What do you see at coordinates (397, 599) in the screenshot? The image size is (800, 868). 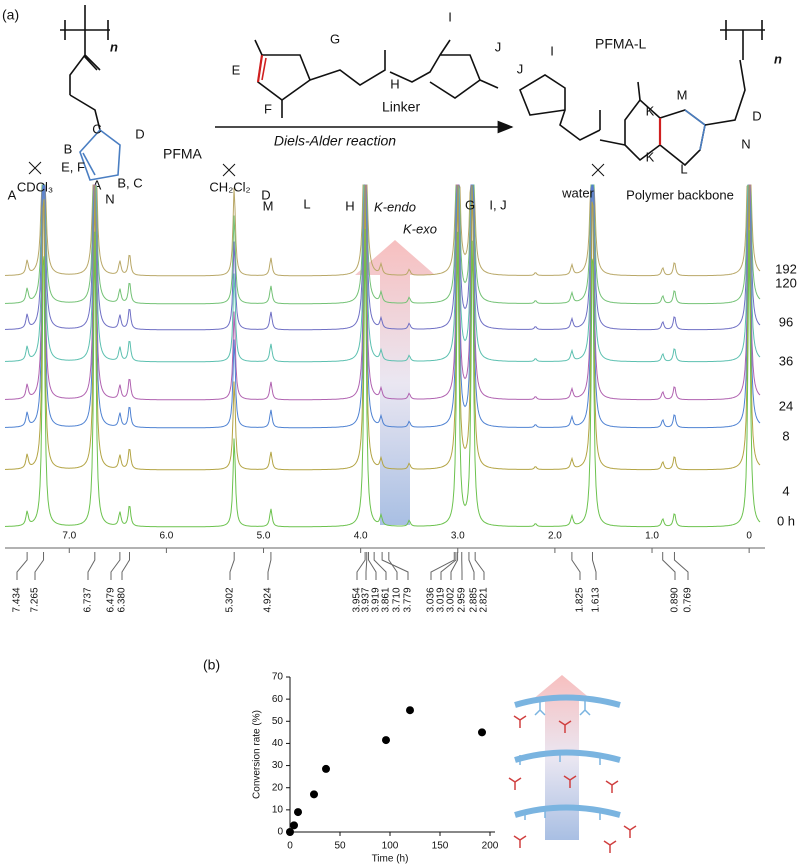 I see `peak-label: 3.710` at bounding box center [397, 599].